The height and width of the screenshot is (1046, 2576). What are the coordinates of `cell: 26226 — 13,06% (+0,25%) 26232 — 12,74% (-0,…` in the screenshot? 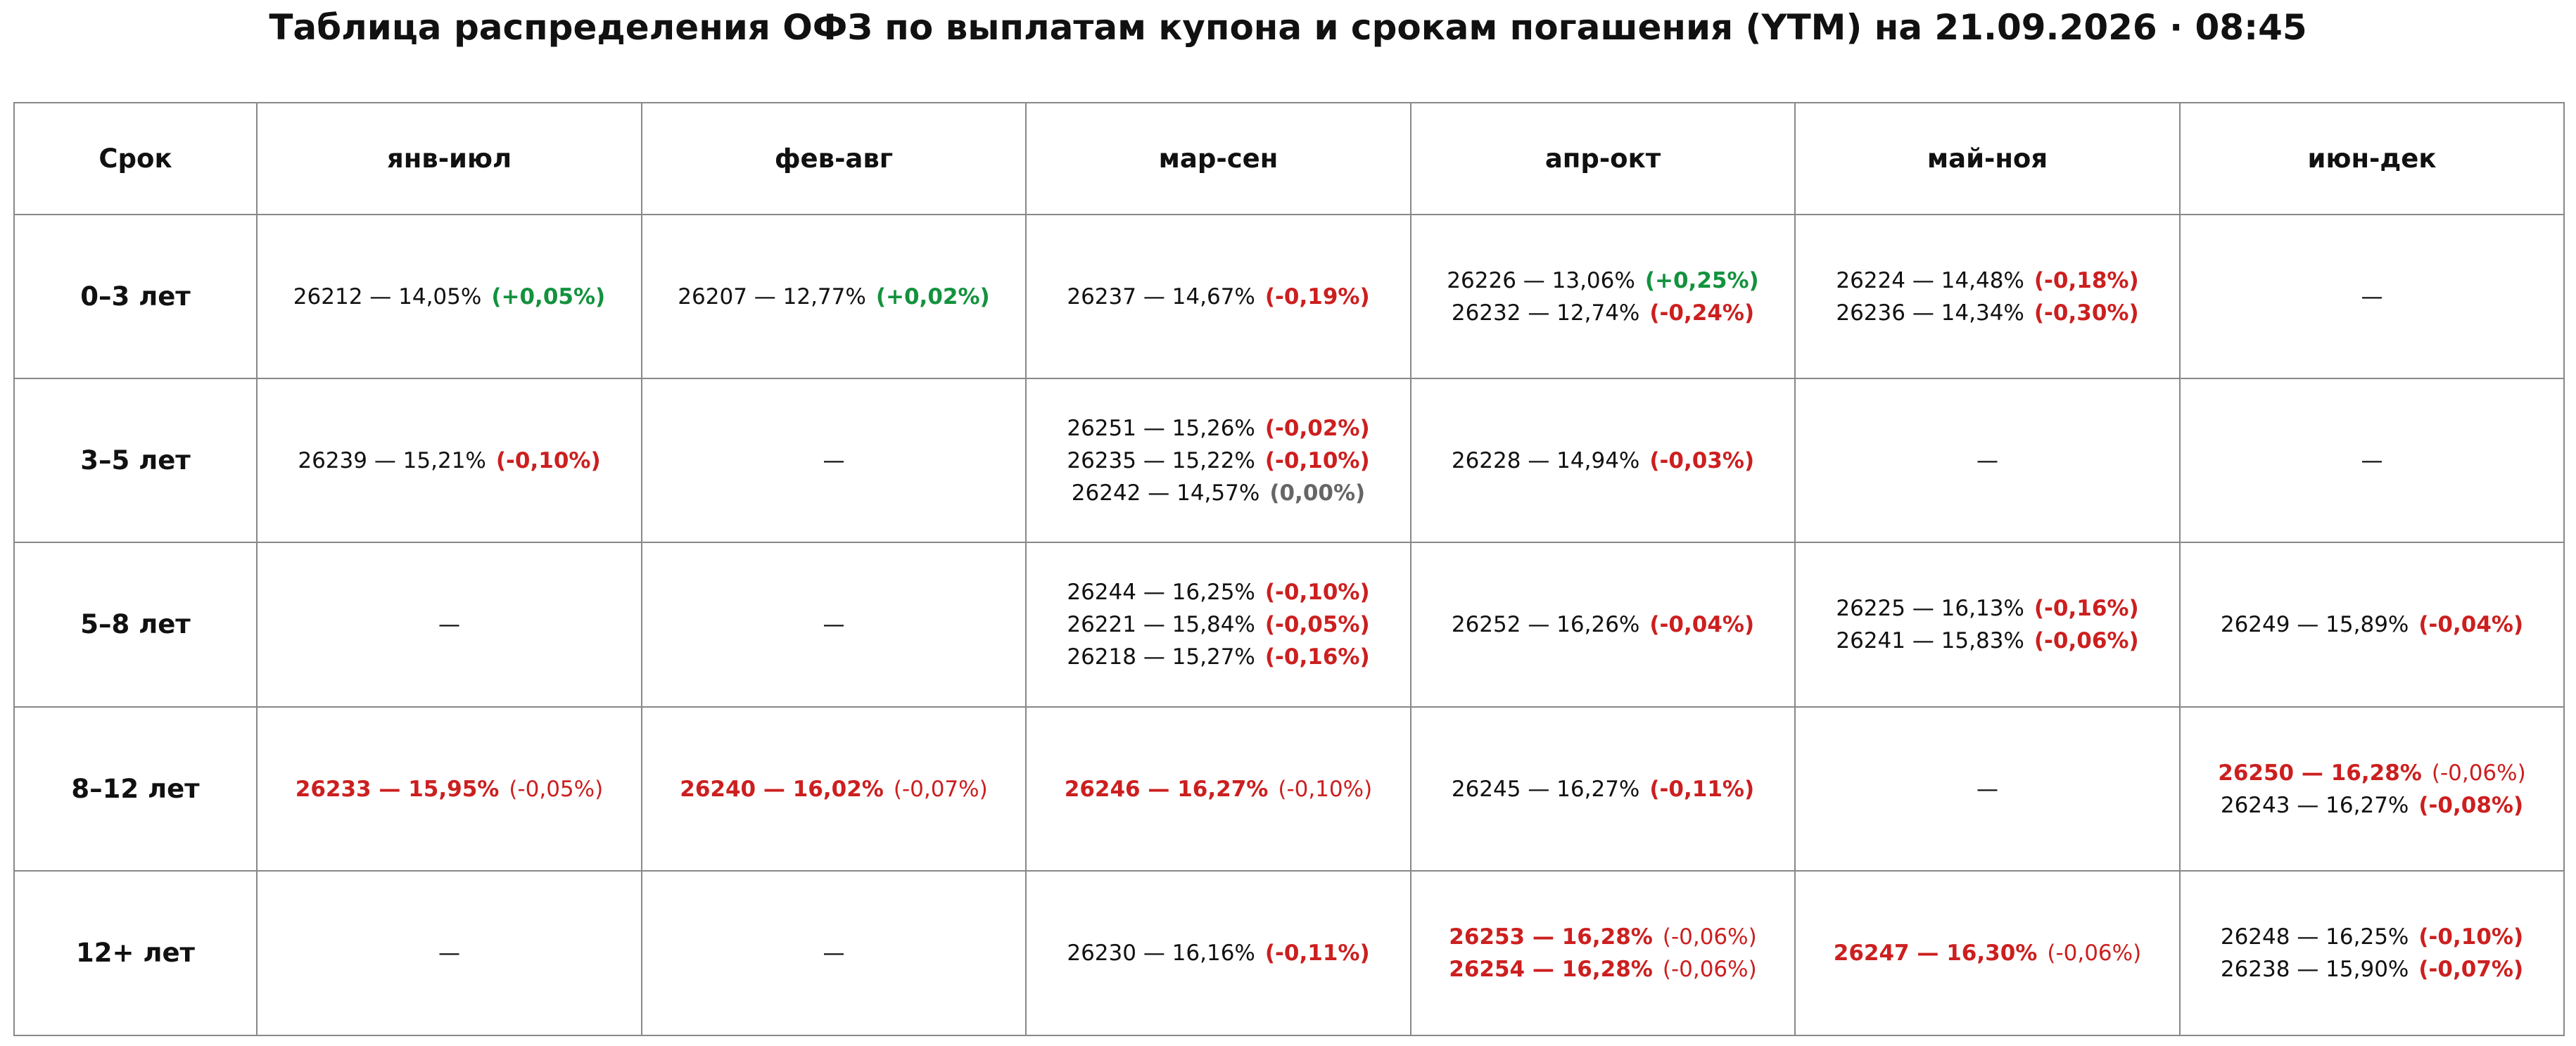 It's located at (1603, 297).